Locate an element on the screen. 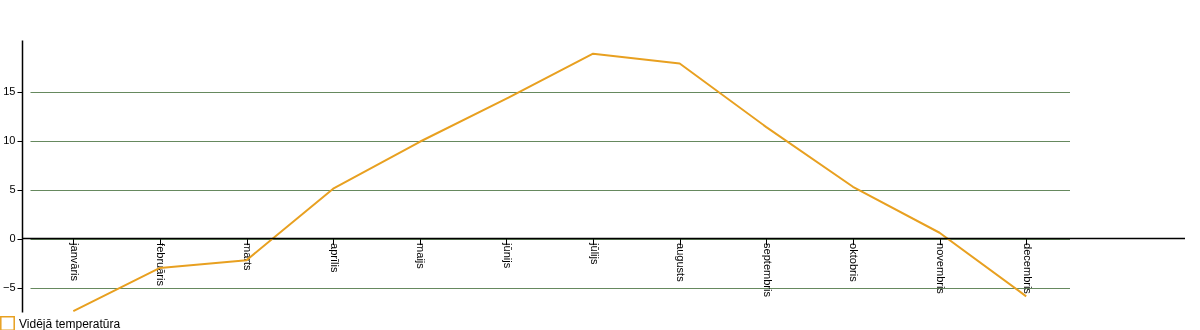  x-tick-label: jūnijs is located at coordinates (507, 255).